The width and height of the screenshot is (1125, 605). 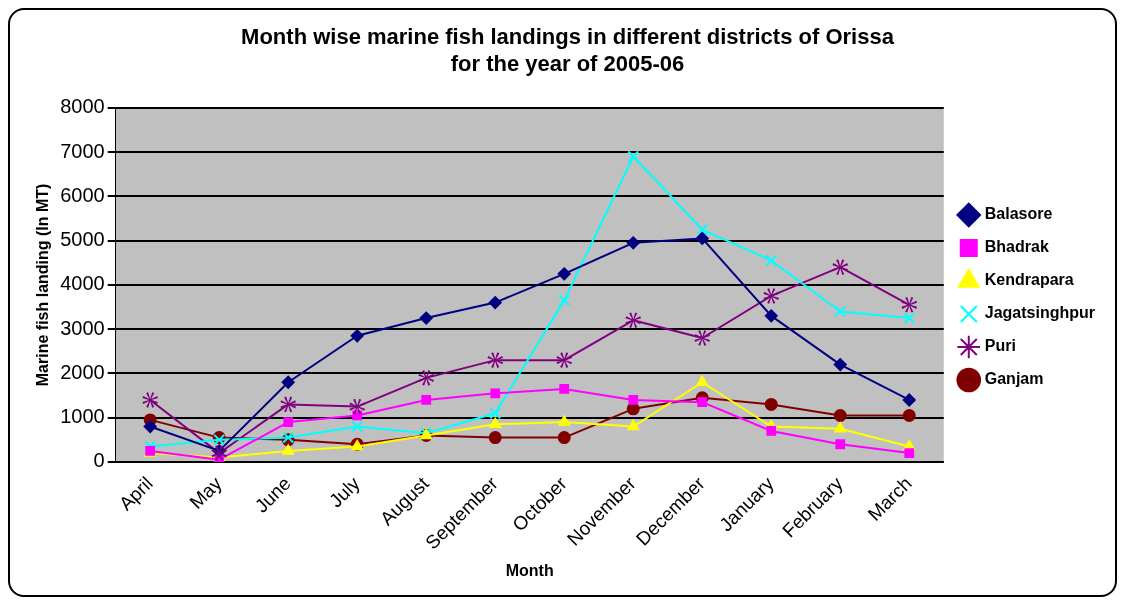 What do you see at coordinates (82, 239) in the screenshot?
I see `y-tick-label: 5000` at bounding box center [82, 239].